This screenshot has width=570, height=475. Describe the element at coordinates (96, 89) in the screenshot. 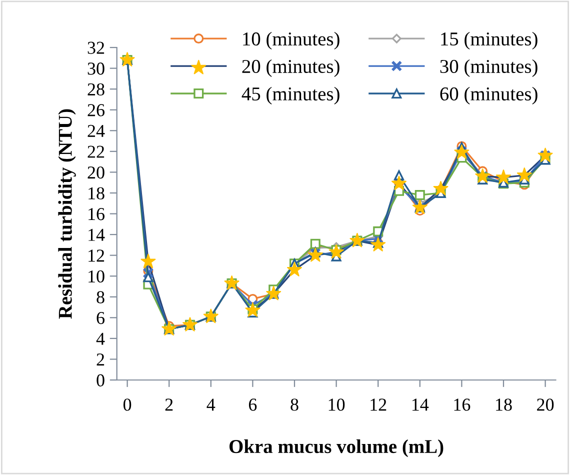

I see `y-tick-label: 28` at that location.